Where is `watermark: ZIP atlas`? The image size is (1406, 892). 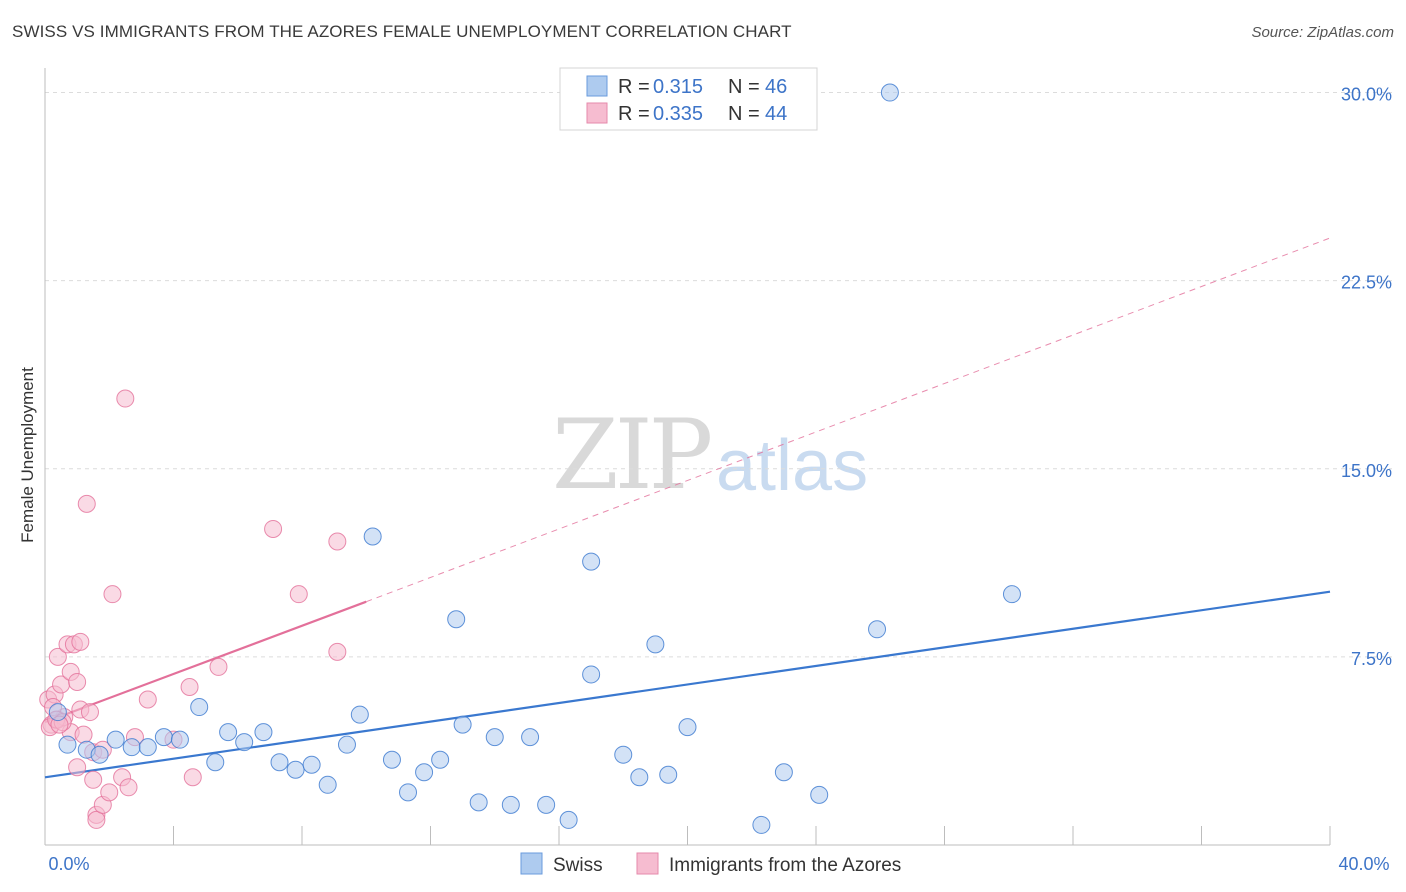
watermark: ZIP atlas is located at coordinates (710, 455).